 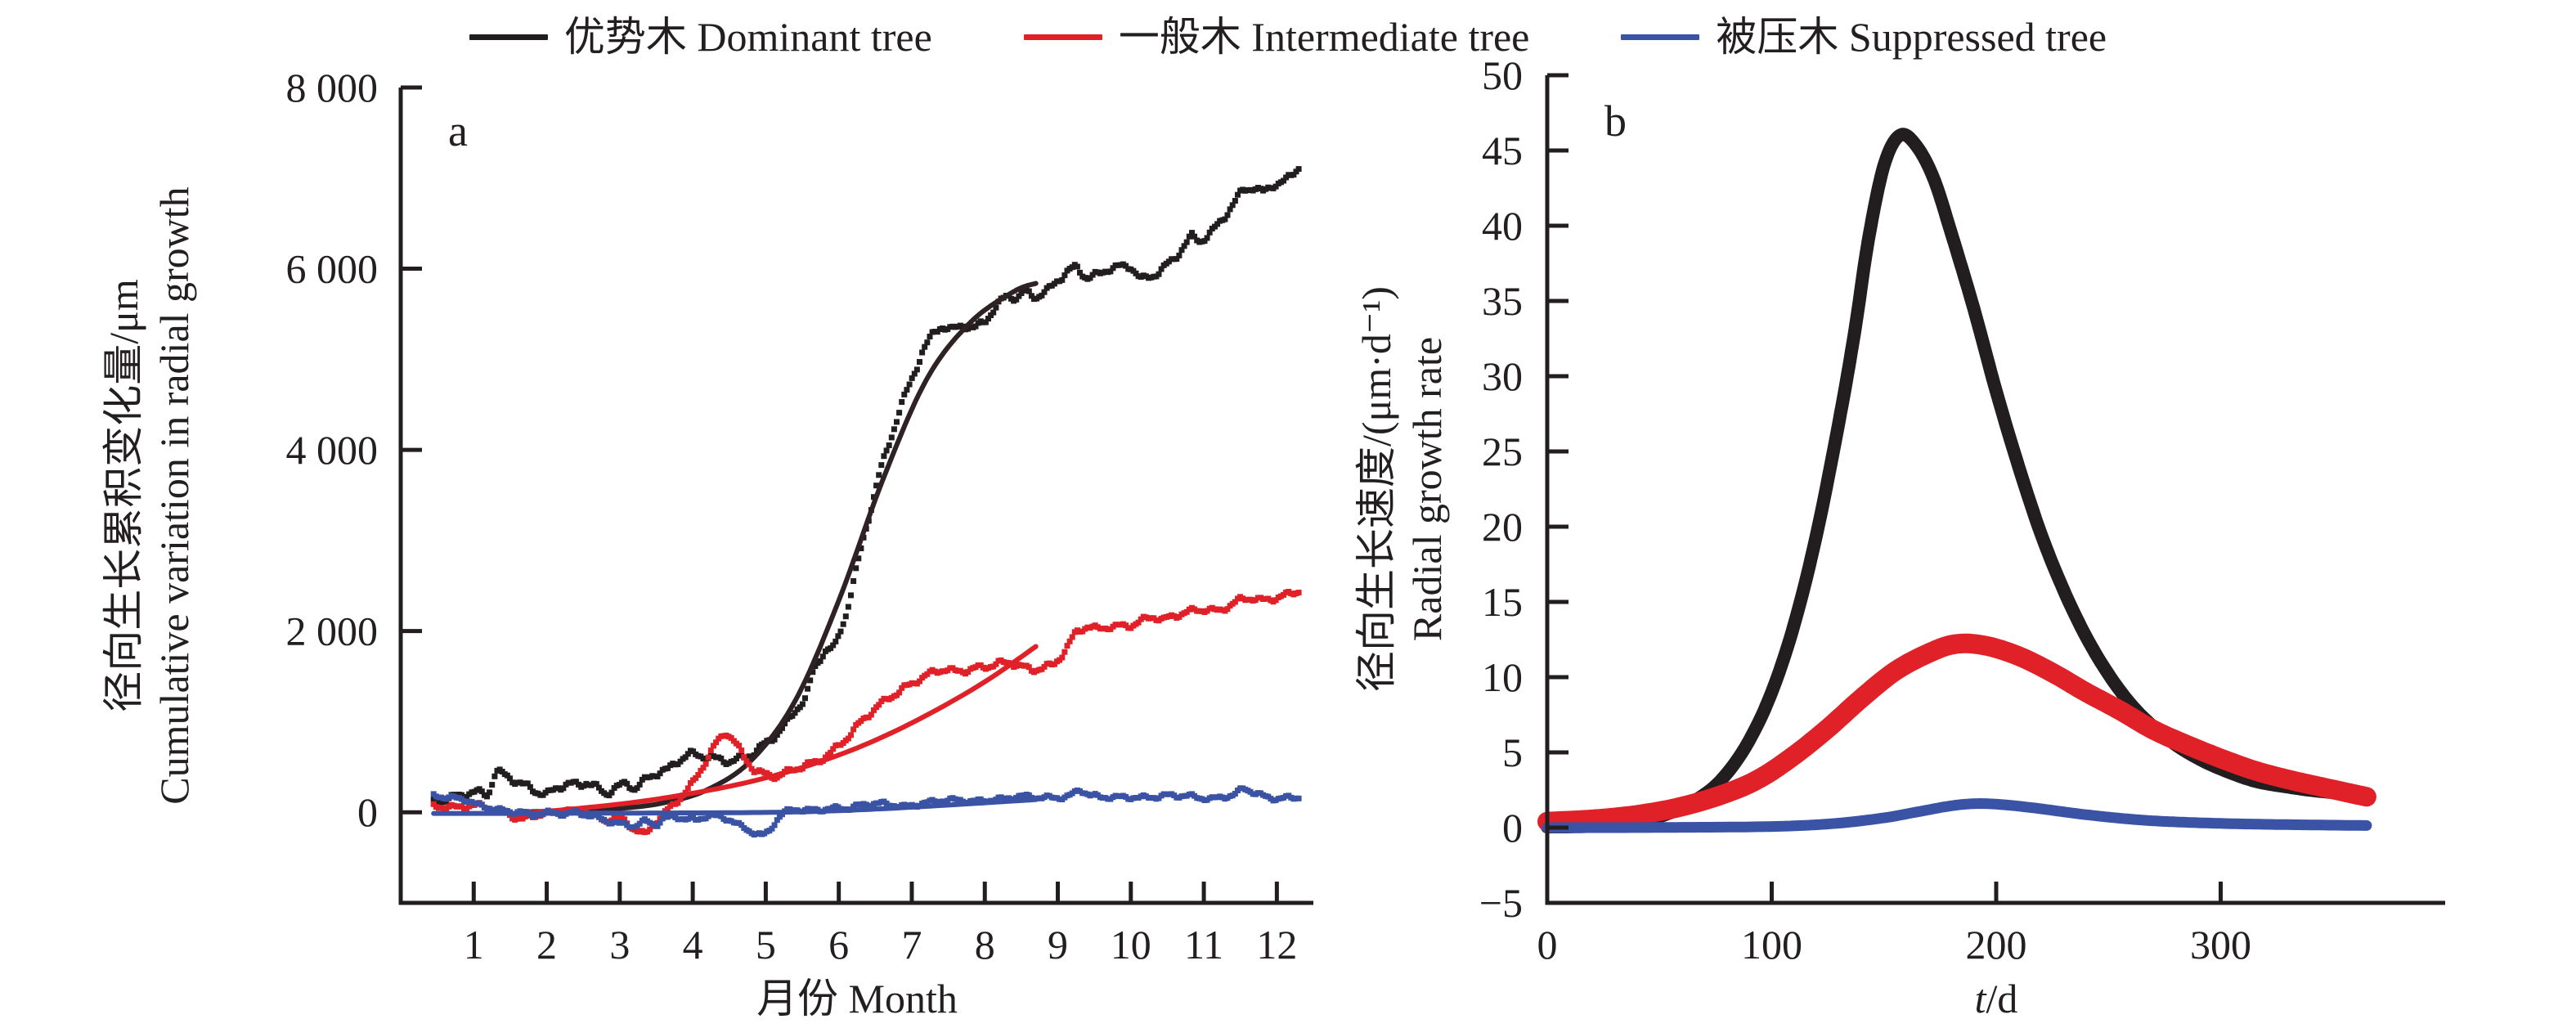 What do you see at coordinates (124, 495) in the screenshot?
I see `panel-a-ylabel-cn: 径向生长累积变化量/μm` at bounding box center [124, 495].